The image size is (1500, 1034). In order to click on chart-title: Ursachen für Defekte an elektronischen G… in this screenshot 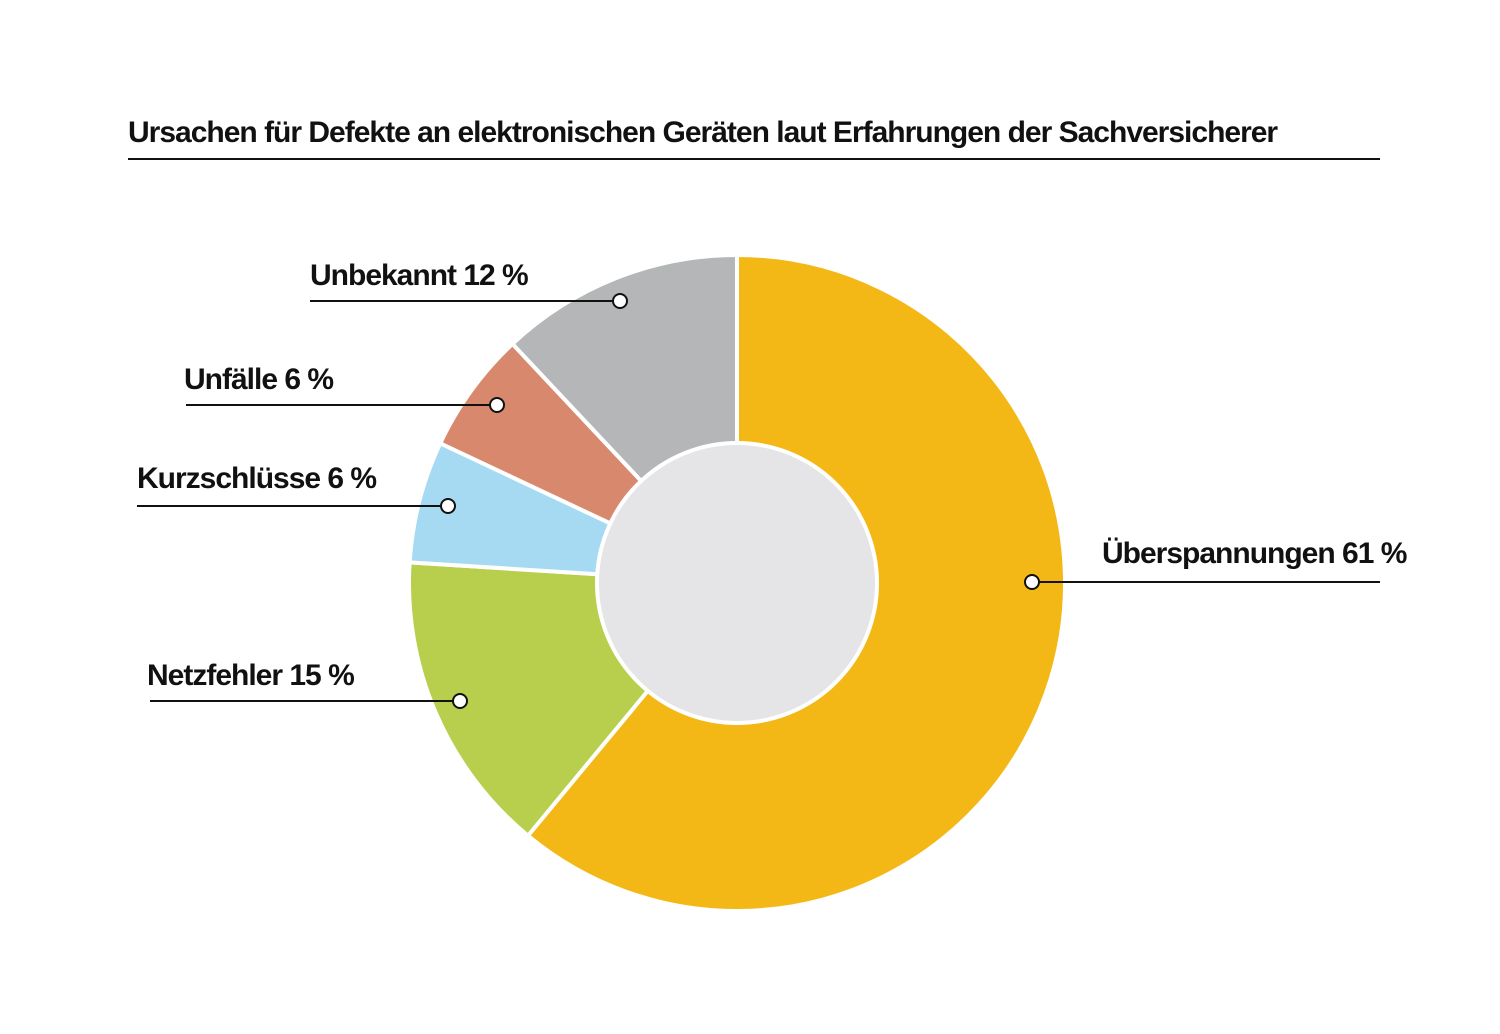, I will do `click(703, 132)`.